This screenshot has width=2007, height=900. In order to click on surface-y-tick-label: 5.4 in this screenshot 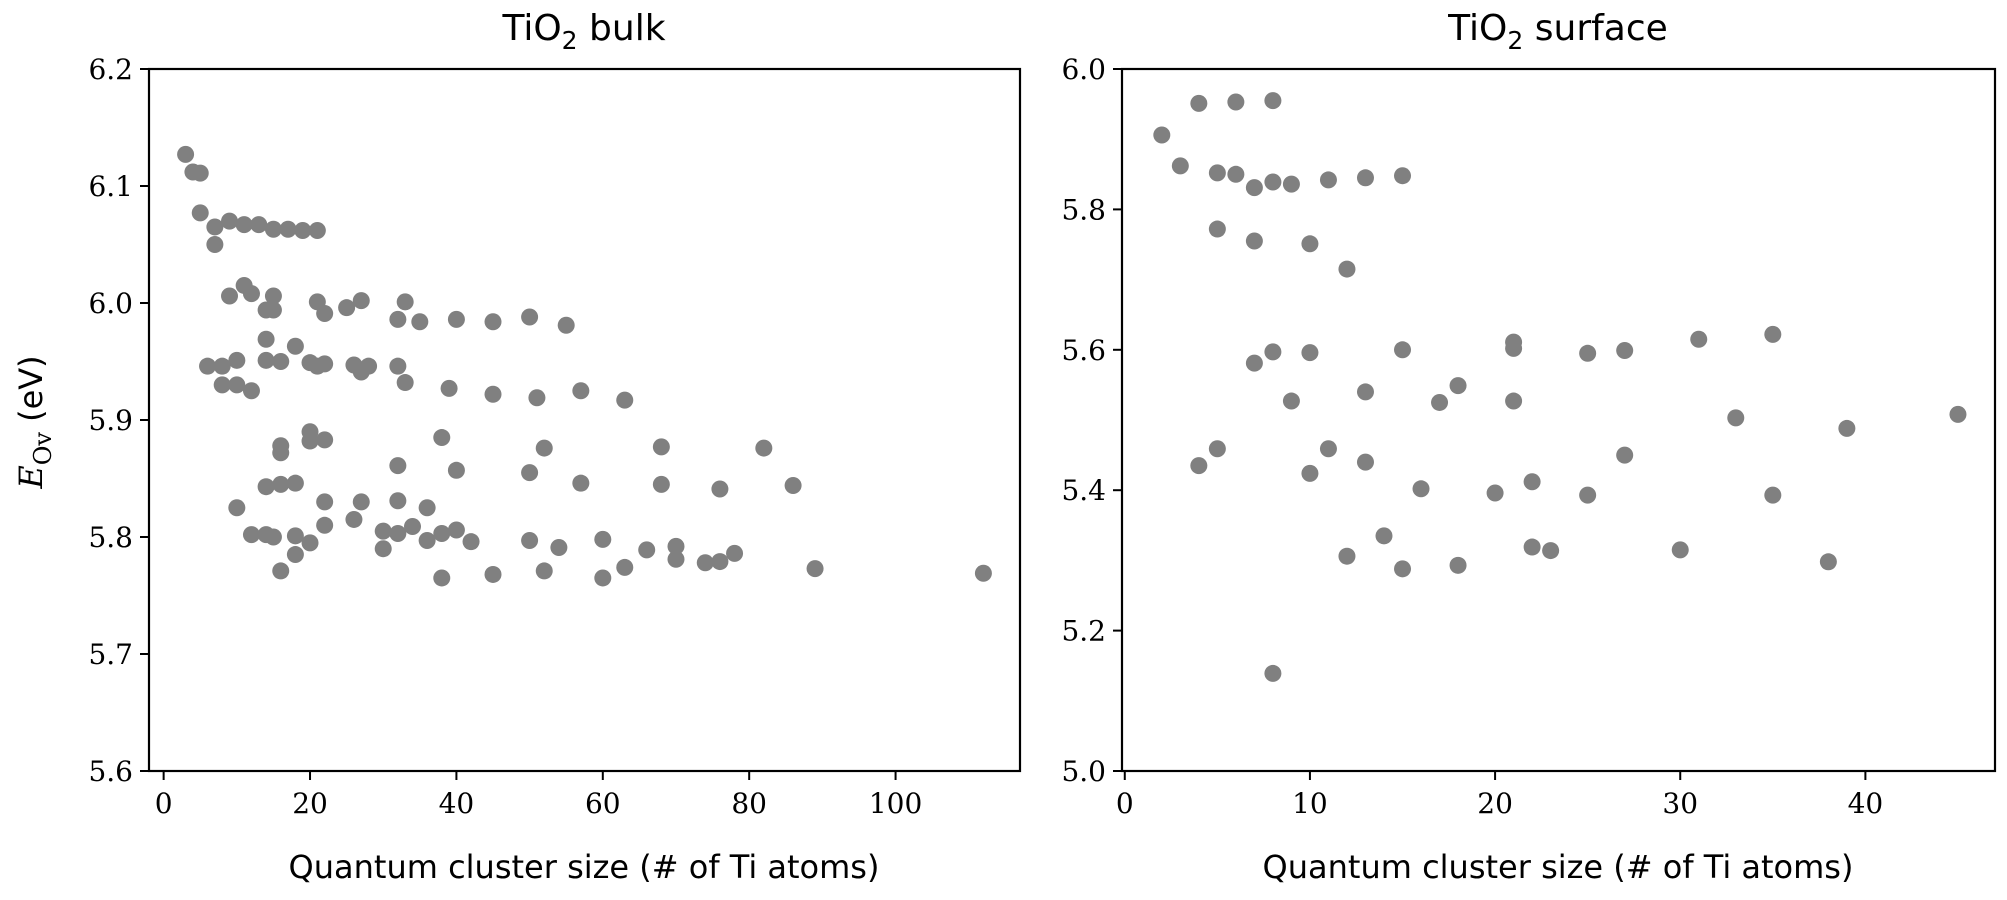, I will do `click(1083, 490)`.